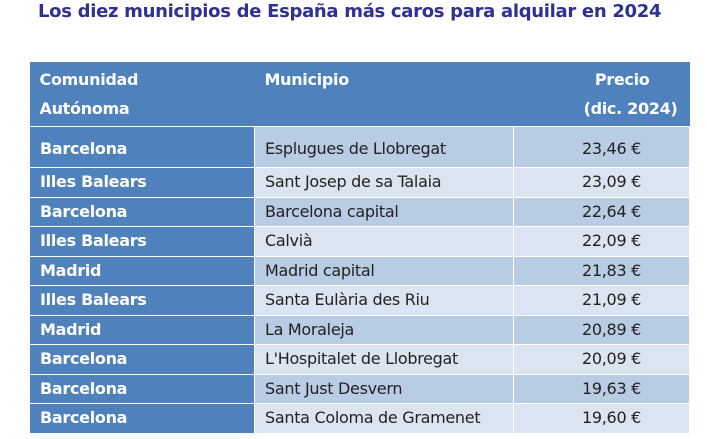 This screenshot has width=707, height=439. Describe the element at coordinates (384, 359) in the screenshot. I see `cell-municipio: L'Hospitalet de Llobregat` at that location.